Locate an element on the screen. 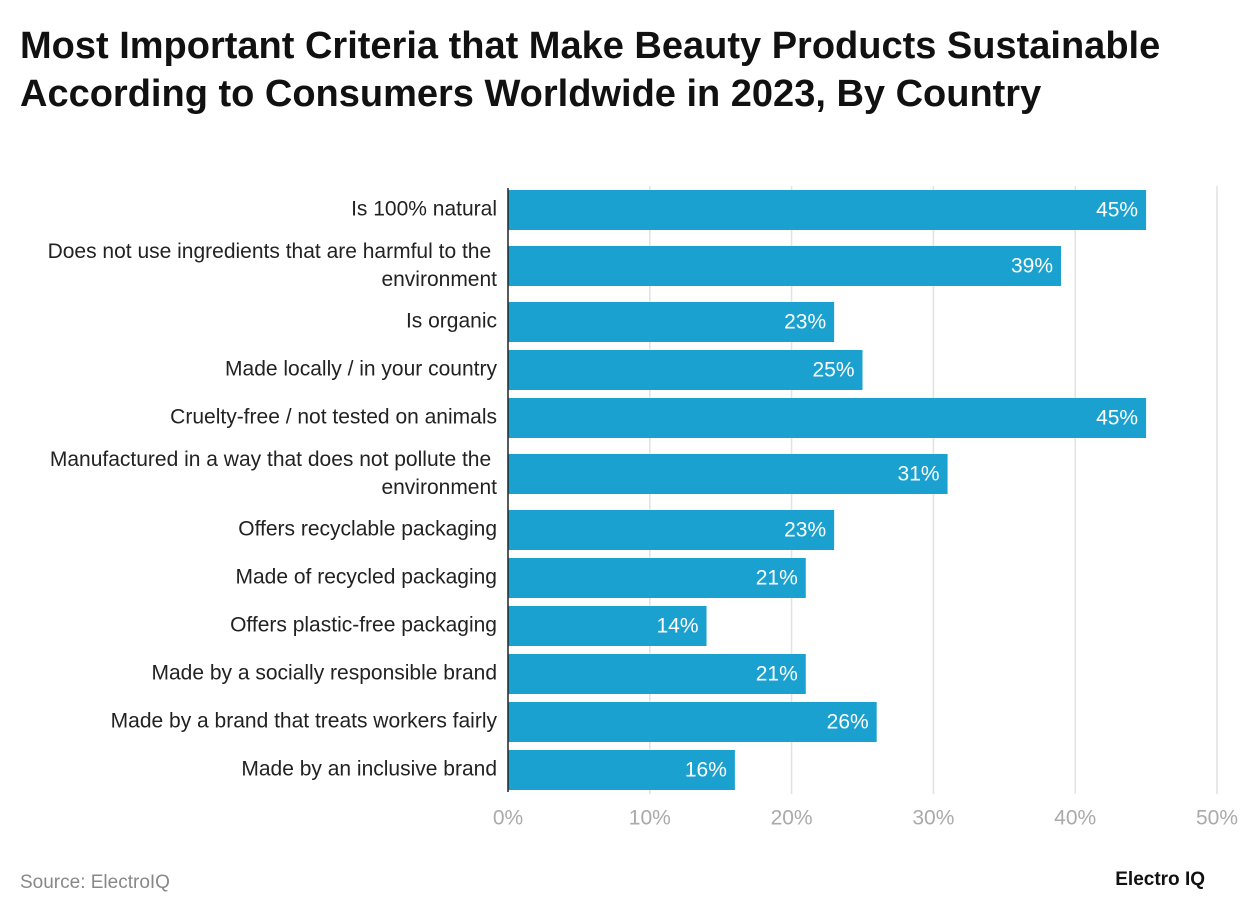 The height and width of the screenshot is (916, 1240). y-tick-label: Is 100% natural is located at coordinates (424, 209).